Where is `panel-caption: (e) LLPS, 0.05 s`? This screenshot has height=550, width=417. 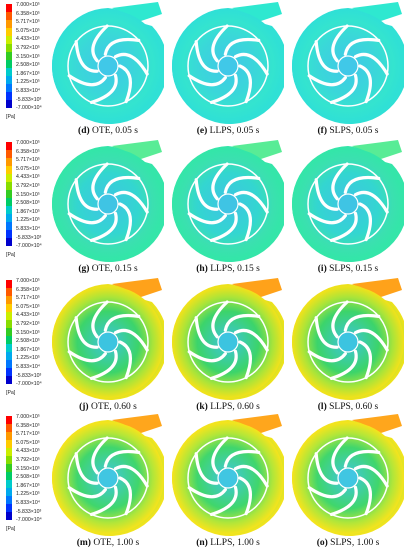
panel-caption: (e) LLPS, 0.05 s is located at coordinates (228, 131).